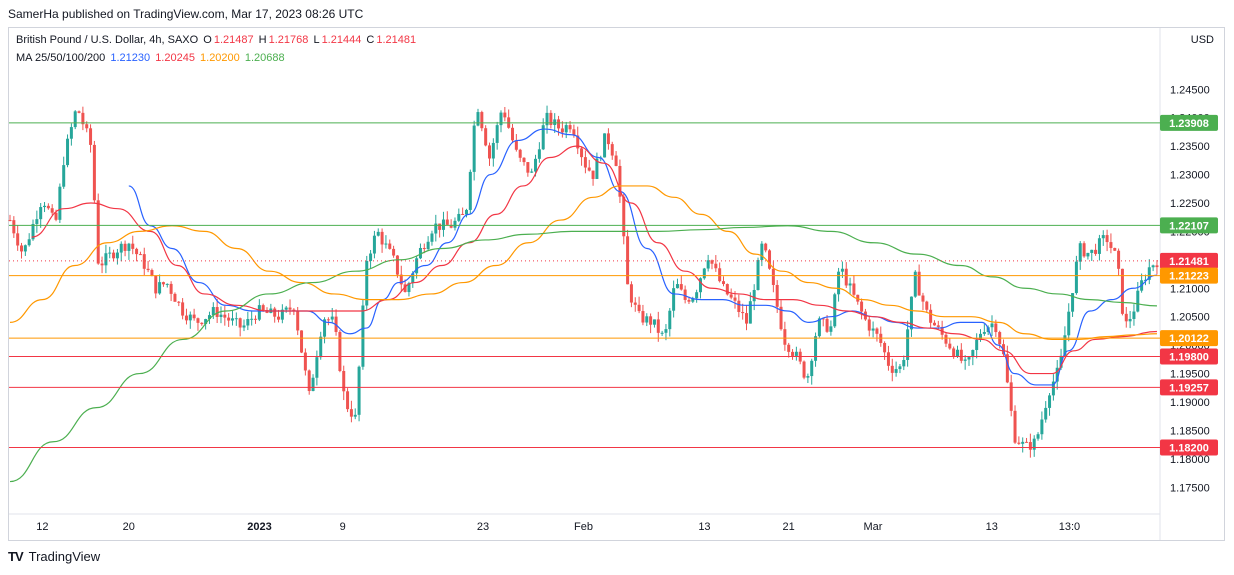 This screenshot has height=575, width=1234. What do you see at coordinates (64, 556) in the screenshot?
I see `brand-name: TradingView` at bounding box center [64, 556].